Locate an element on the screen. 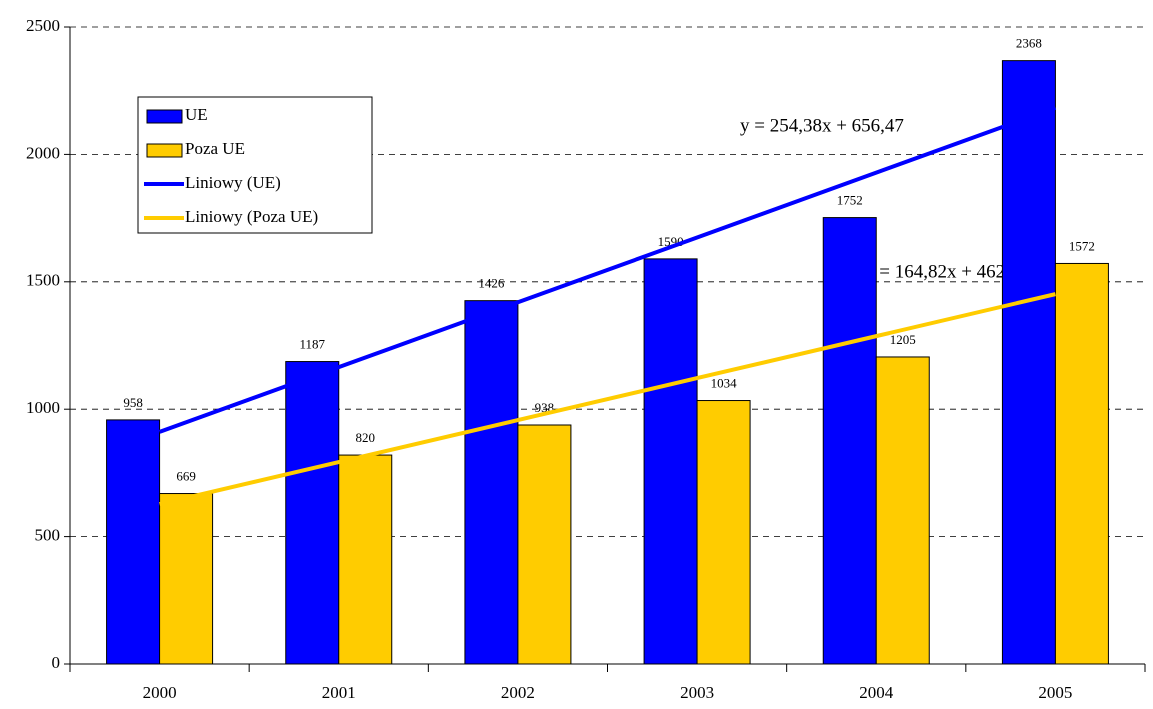  x-tick-label: 2001 is located at coordinates (339, 692).